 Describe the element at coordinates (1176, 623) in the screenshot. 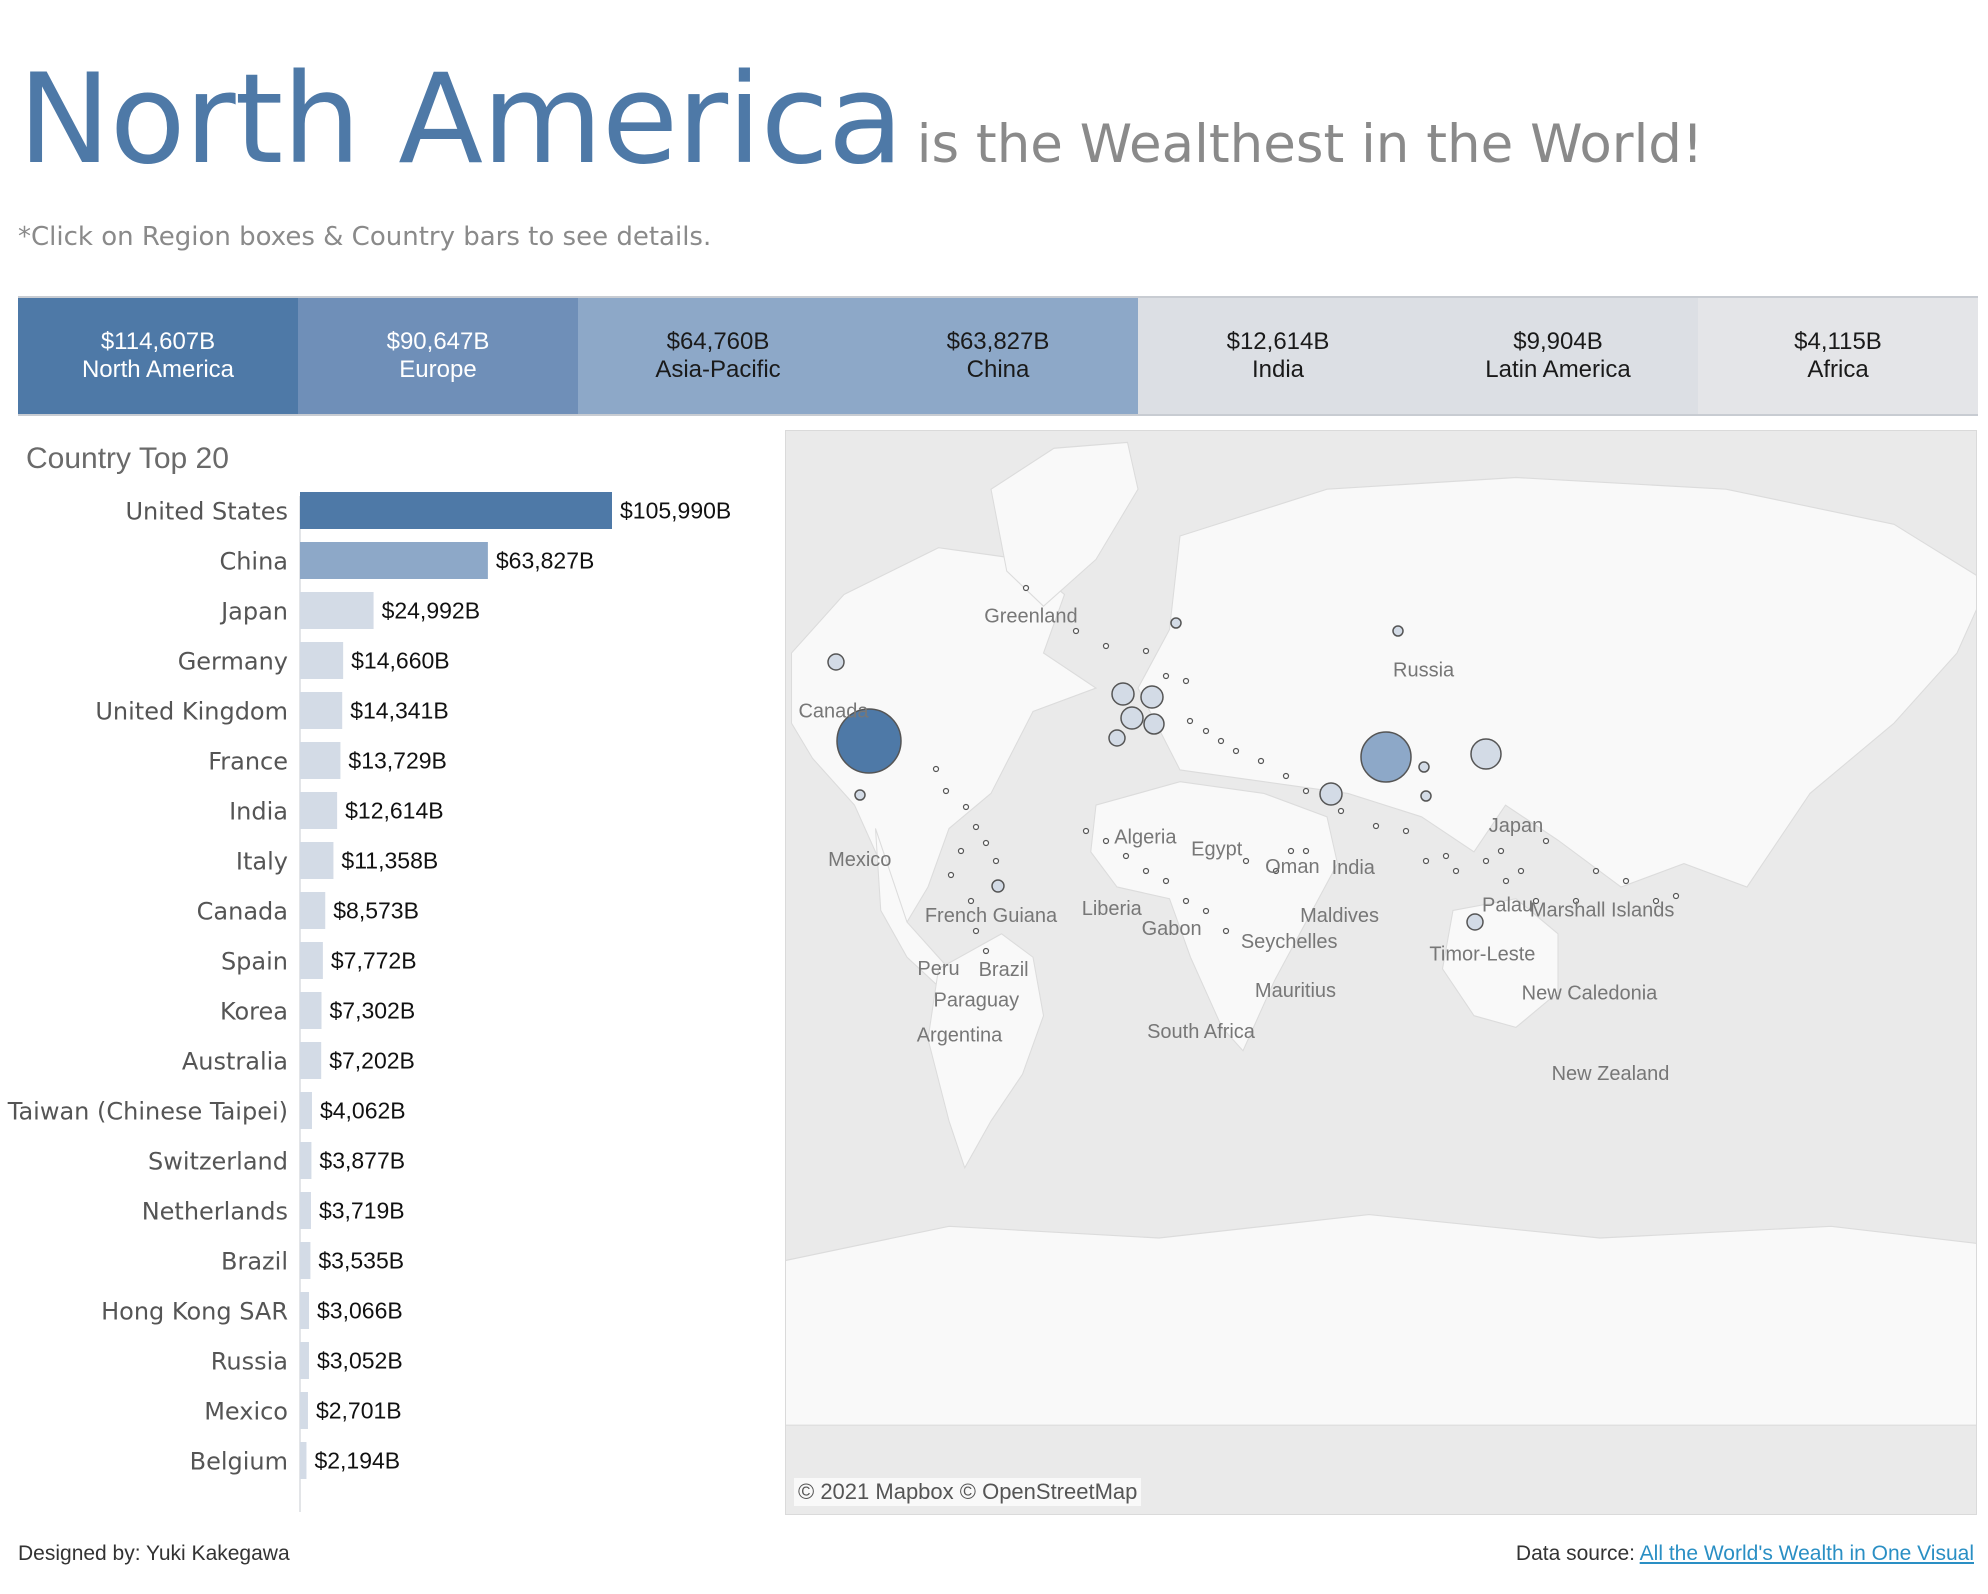

I see `bubble-sweden` at that location.